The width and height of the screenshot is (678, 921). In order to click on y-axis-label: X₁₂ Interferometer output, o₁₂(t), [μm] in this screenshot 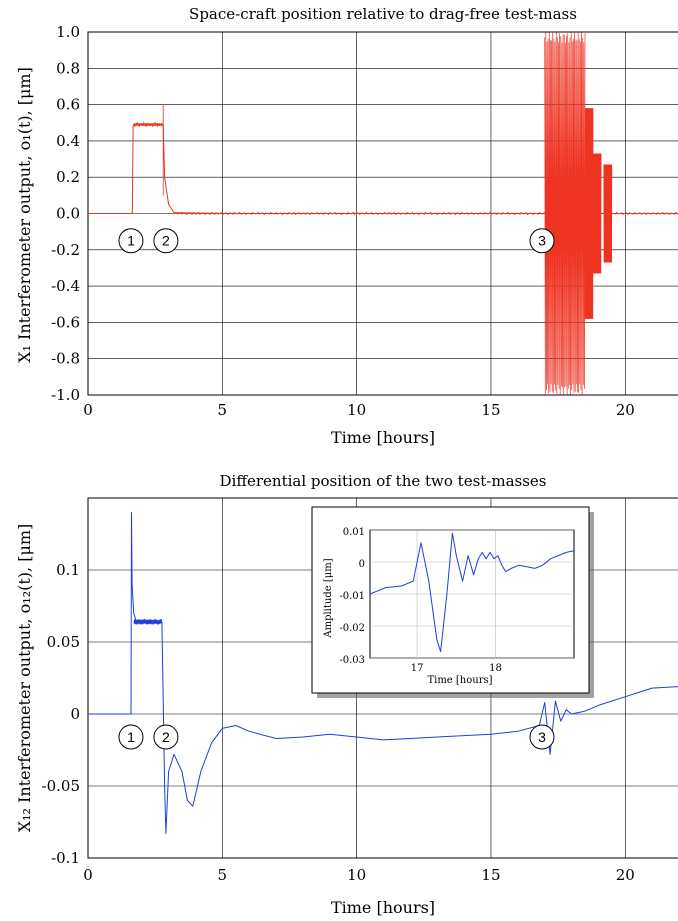, I will do `click(24, 678)`.